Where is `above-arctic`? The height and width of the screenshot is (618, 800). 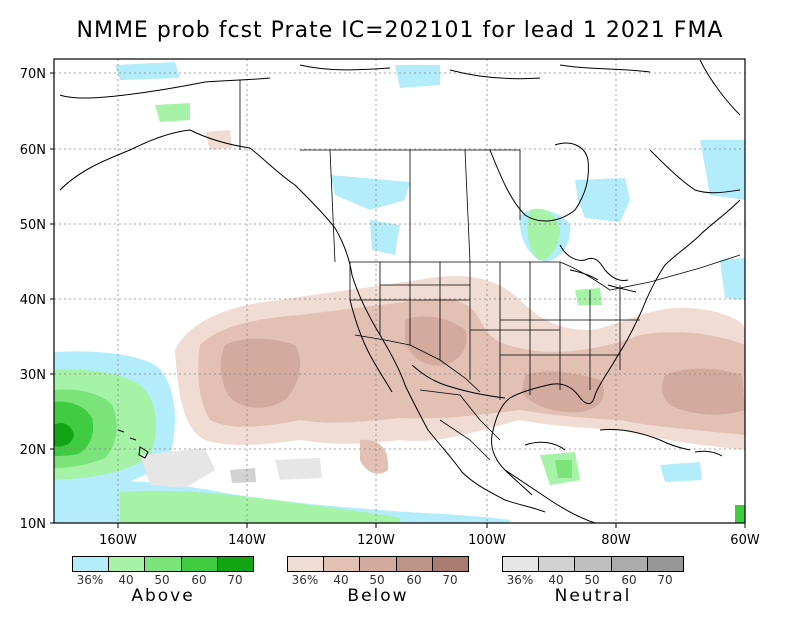
above-arctic is located at coordinates (417, 76).